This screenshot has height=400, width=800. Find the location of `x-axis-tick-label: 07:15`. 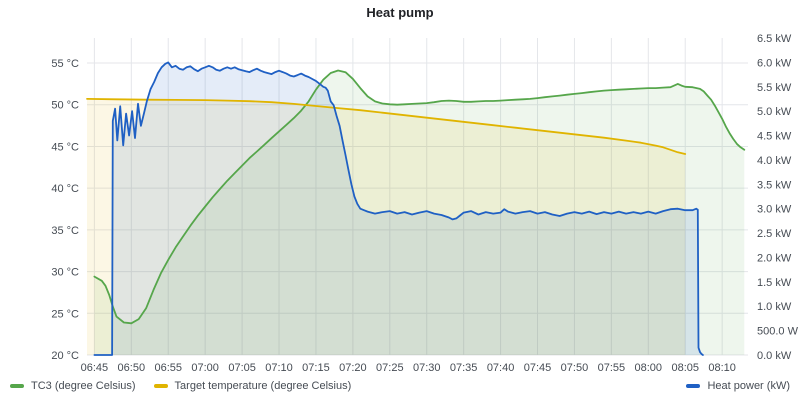

x-axis-tick-label: 07:15 is located at coordinates (316, 368).